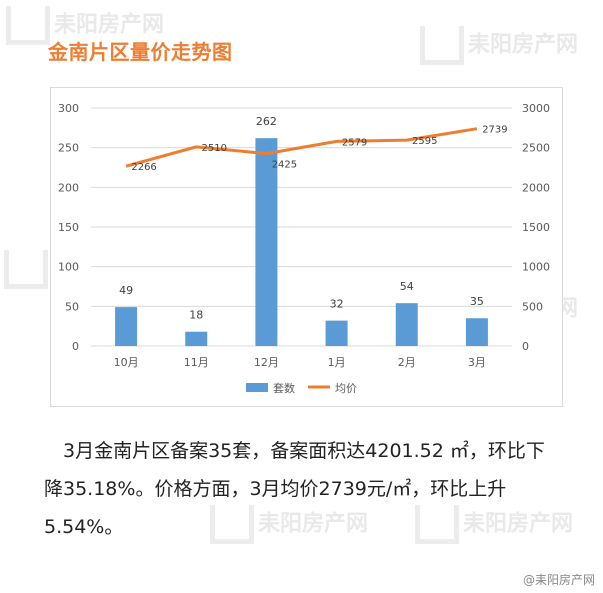 The height and width of the screenshot is (593, 603). Describe the element at coordinates (532, 306) in the screenshot. I see `y-right-tick-label: 500` at that location.